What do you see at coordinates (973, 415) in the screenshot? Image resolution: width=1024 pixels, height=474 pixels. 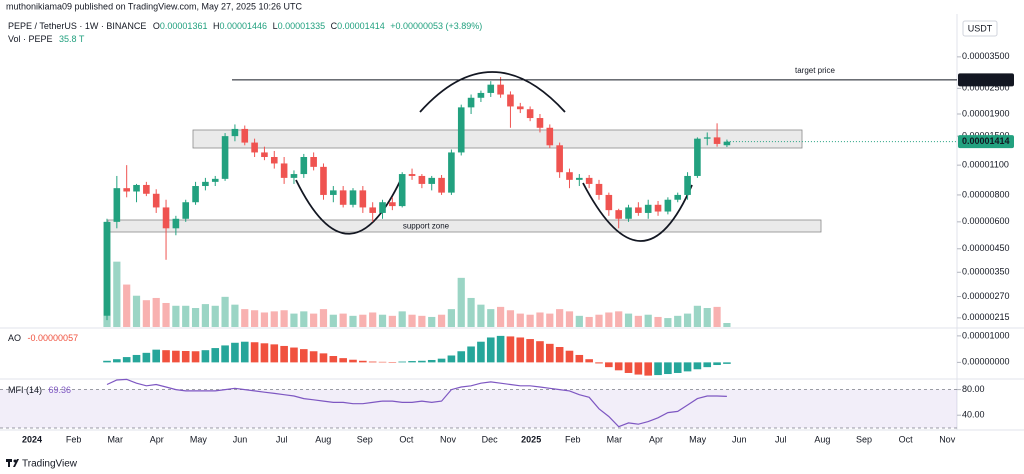 I see `y-tick-label: 40.00` at bounding box center [973, 415].